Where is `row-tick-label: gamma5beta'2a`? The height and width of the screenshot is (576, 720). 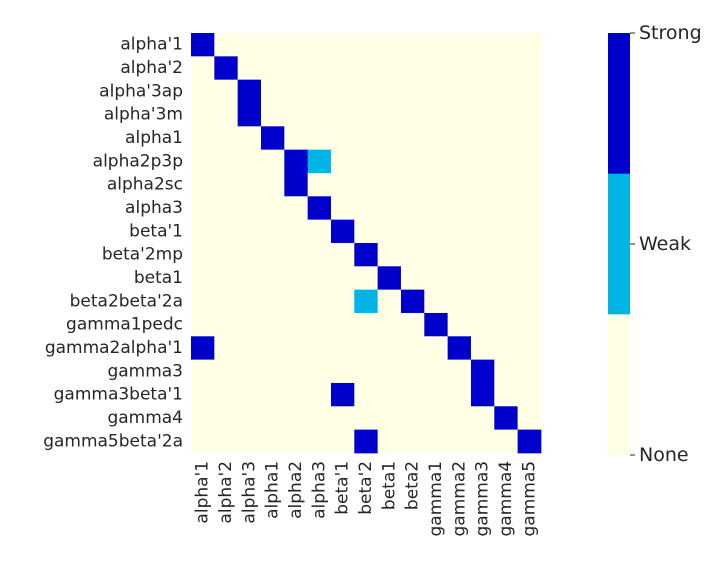
row-tick-label: gamma5beta'2a is located at coordinates (113, 441).